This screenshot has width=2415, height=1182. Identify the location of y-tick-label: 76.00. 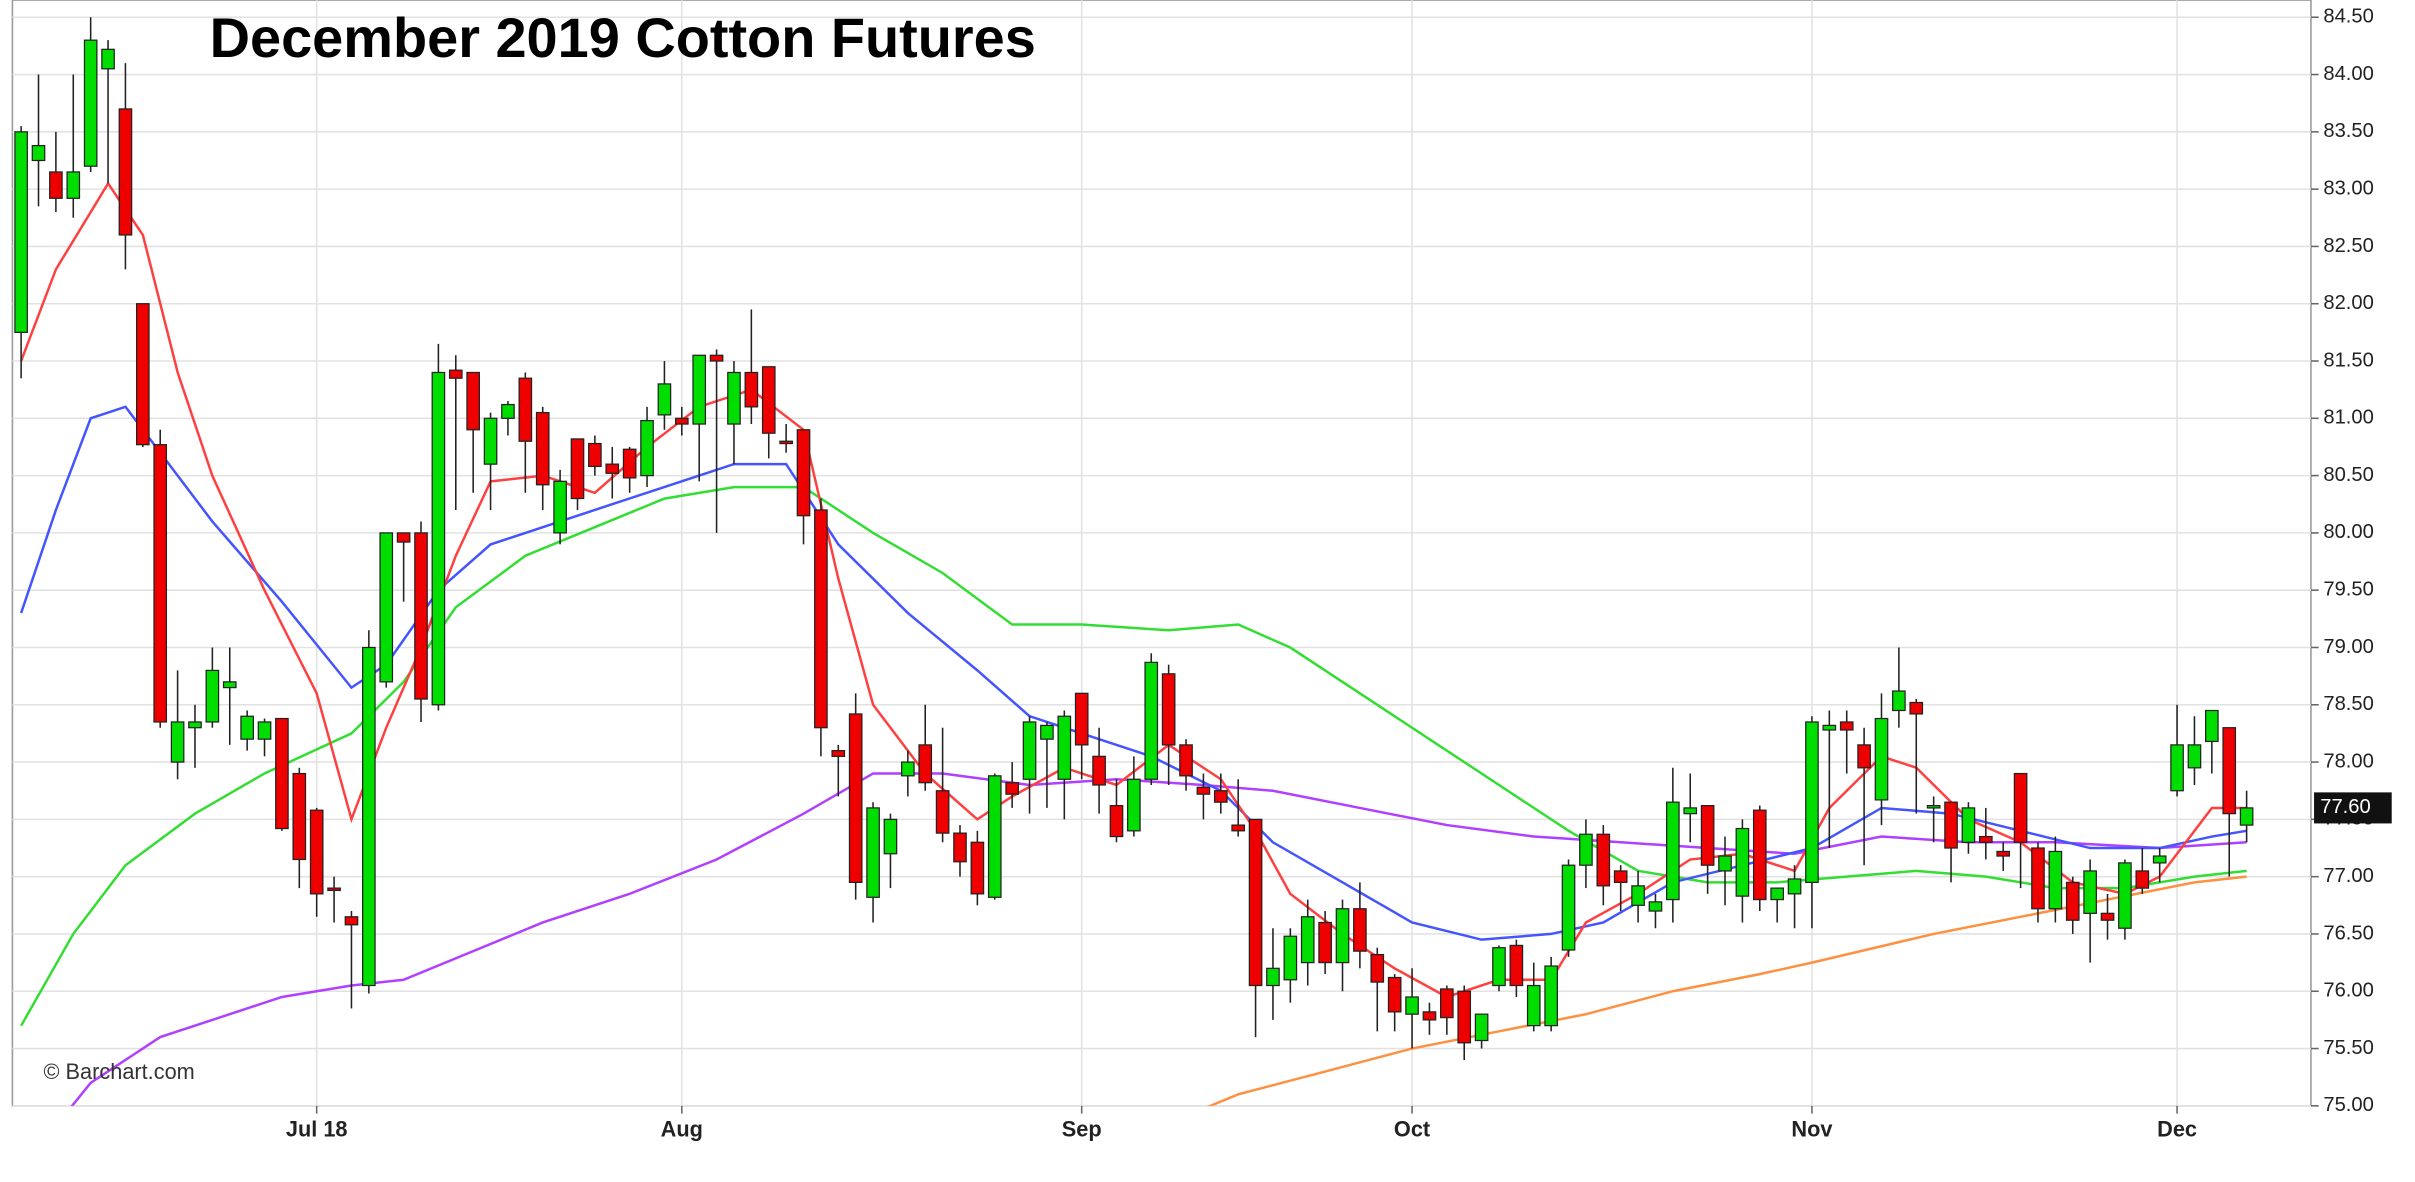
(2348, 991).